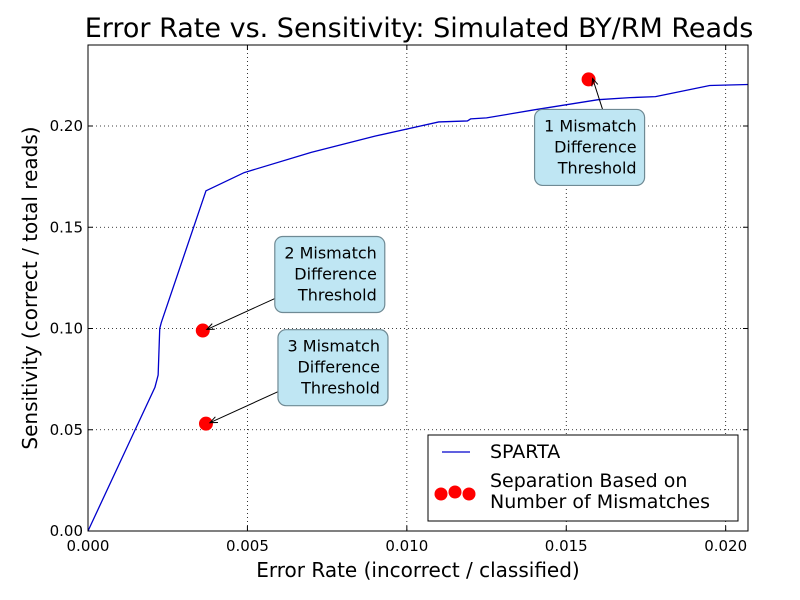 The height and width of the screenshot is (600, 800). I want to click on legend-label-separation: Number of Mismatches, so click(600, 502).